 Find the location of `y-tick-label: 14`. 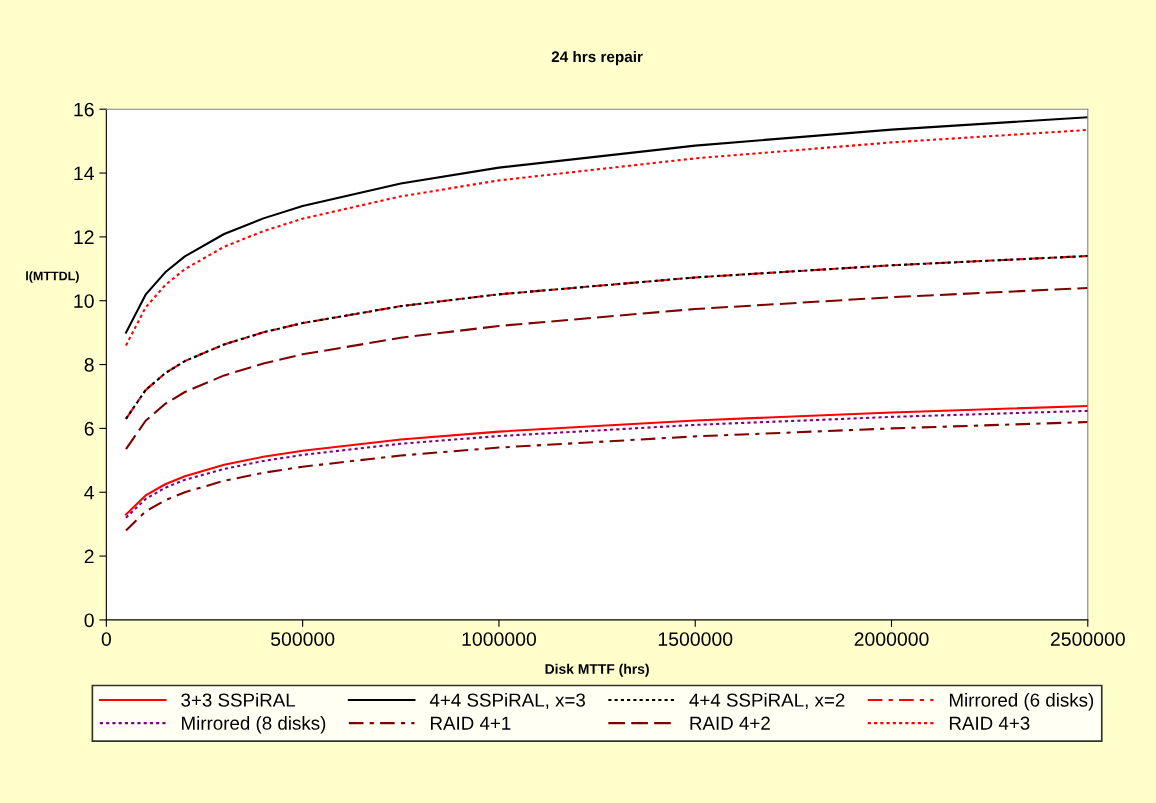

y-tick-label: 14 is located at coordinates (84, 173).